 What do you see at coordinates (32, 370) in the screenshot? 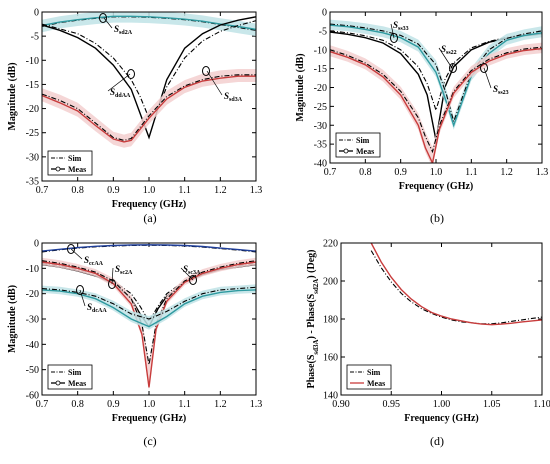
I see `y-tick-label: -50` at bounding box center [32, 370].